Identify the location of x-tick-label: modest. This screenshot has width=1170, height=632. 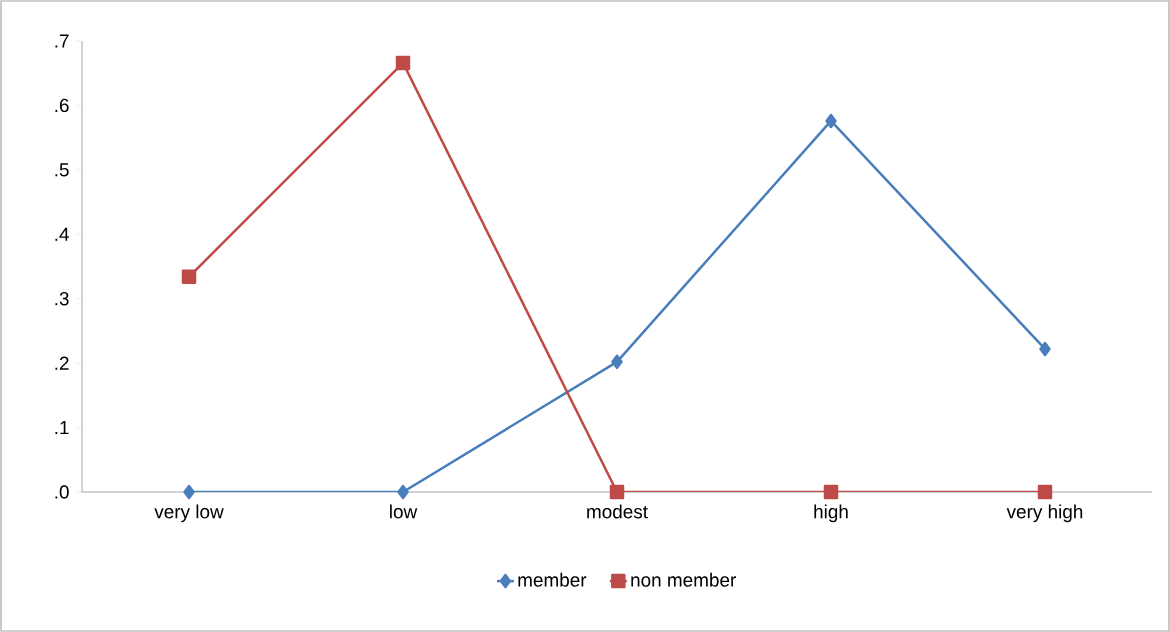
(617, 511).